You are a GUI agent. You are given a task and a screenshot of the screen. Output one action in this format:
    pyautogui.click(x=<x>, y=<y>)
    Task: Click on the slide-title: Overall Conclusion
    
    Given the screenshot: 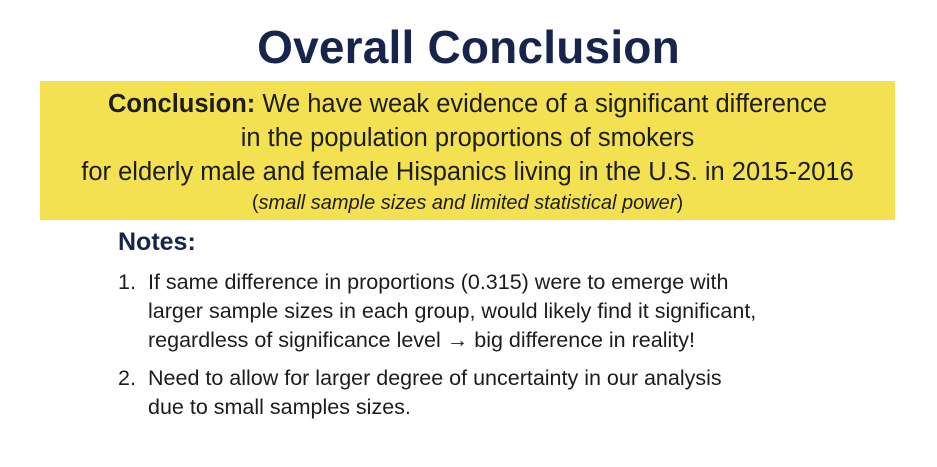 What is the action you would take?
    pyautogui.click(x=468, y=47)
    